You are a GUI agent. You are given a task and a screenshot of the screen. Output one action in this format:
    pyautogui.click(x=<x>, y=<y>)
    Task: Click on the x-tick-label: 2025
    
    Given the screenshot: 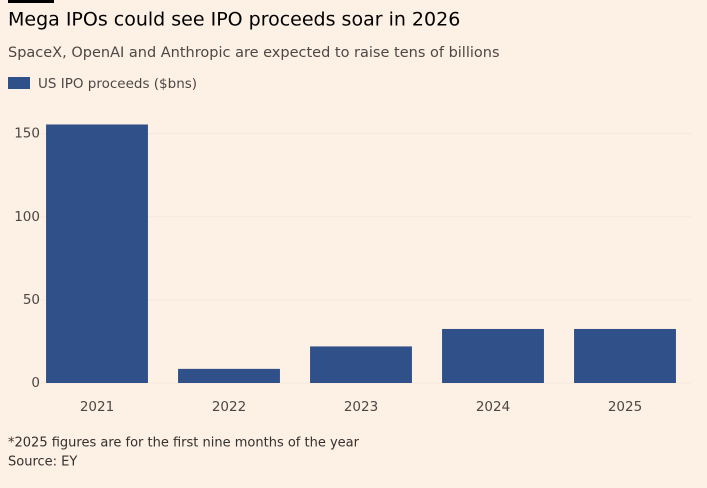 What is the action you would take?
    pyautogui.click(x=625, y=407)
    